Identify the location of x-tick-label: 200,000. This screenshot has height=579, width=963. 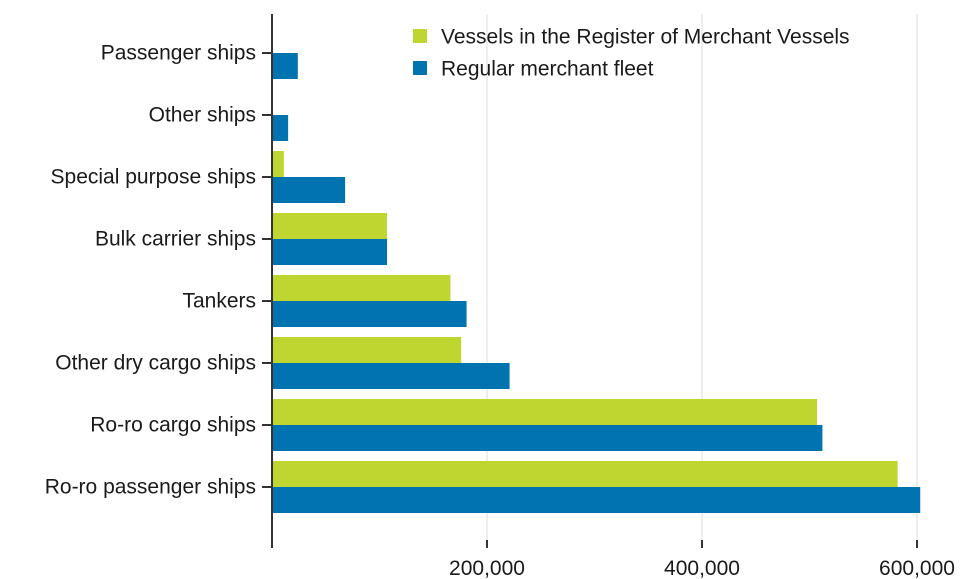
(487, 568).